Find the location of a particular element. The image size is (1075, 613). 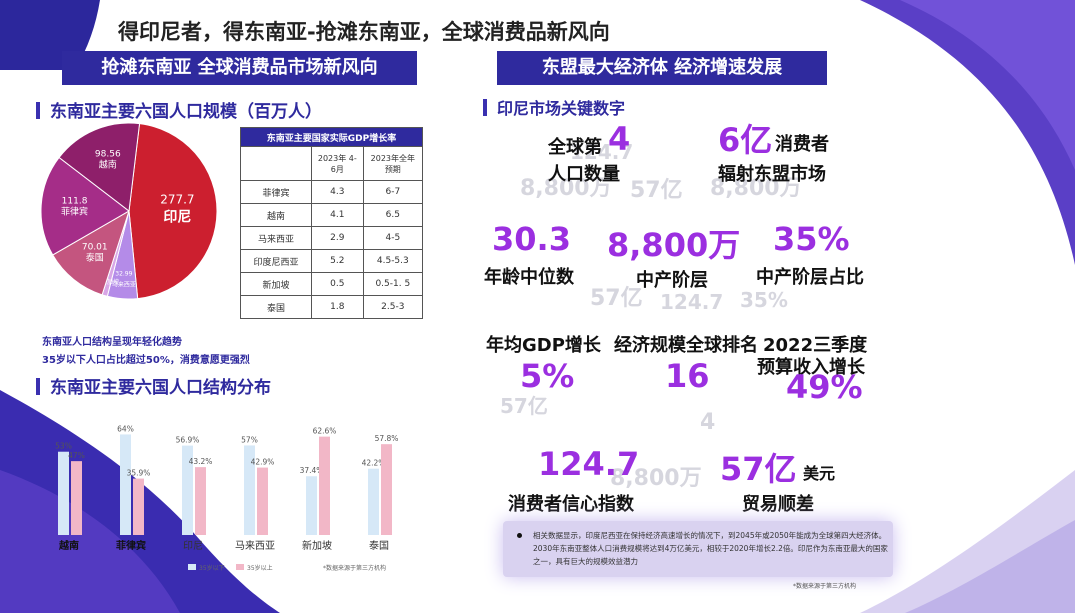

bar-value-label: 37.4% is located at coordinates (312, 470).